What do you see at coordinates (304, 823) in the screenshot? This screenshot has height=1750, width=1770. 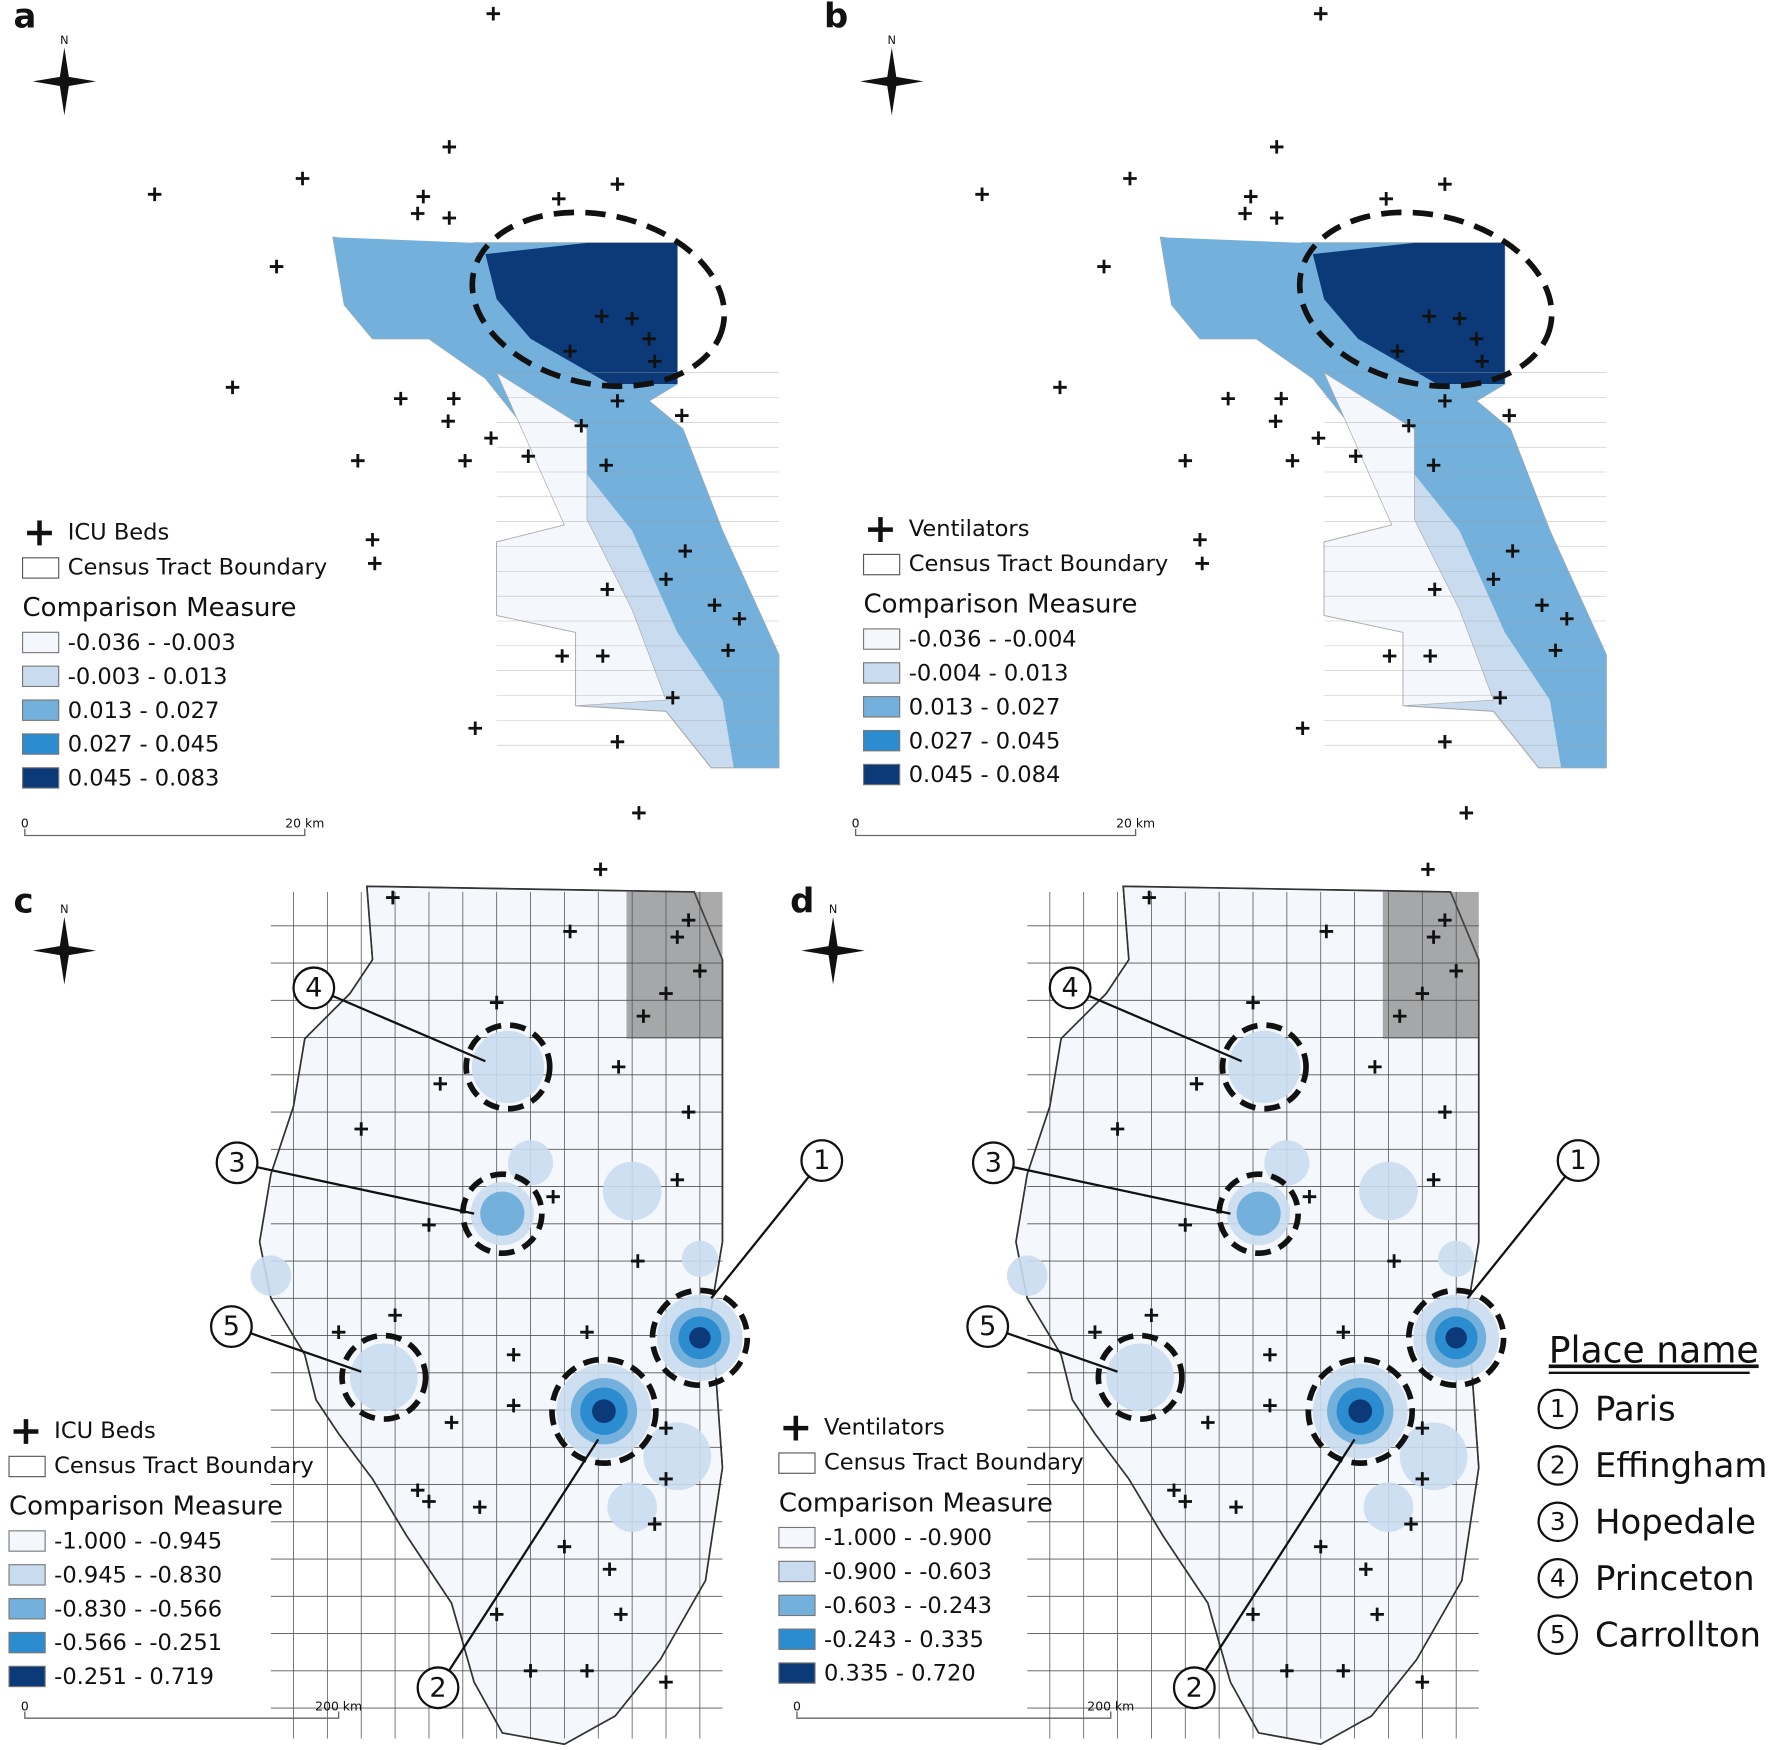 I see `scale-label: 20 km` at bounding box center [304, 823].